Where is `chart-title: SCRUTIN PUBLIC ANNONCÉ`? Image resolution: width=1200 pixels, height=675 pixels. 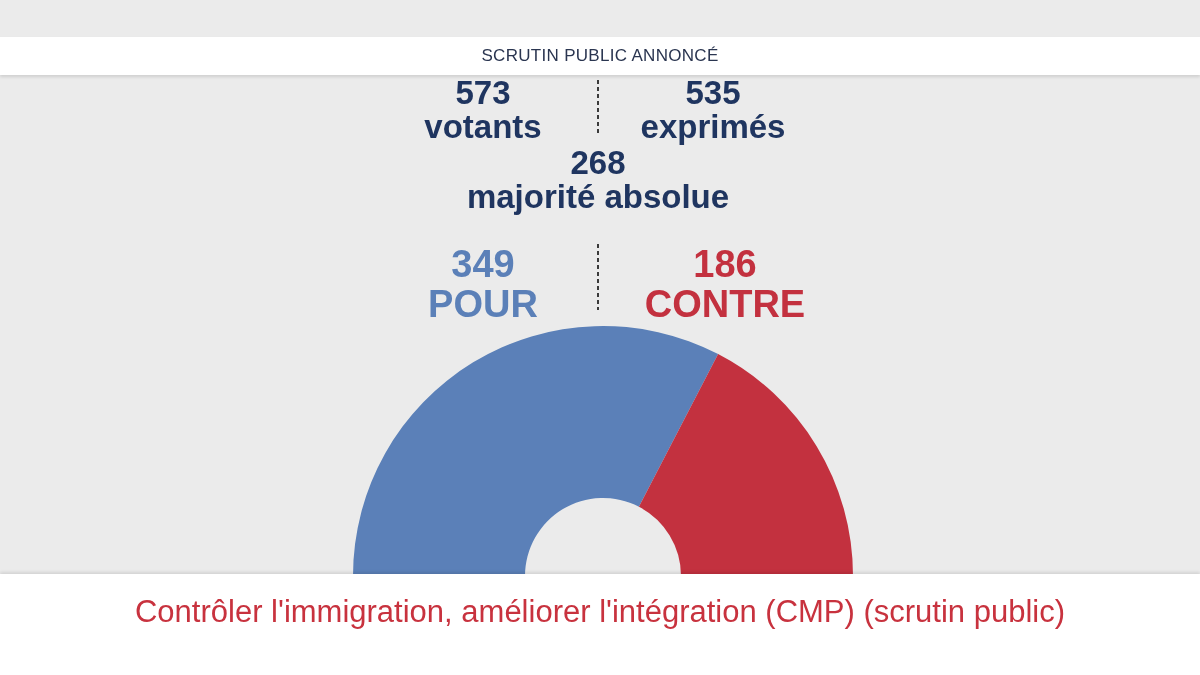 chart-title: SCRUTIN PUBLIC ANNONCÉ is located at coordinates (600, 56).